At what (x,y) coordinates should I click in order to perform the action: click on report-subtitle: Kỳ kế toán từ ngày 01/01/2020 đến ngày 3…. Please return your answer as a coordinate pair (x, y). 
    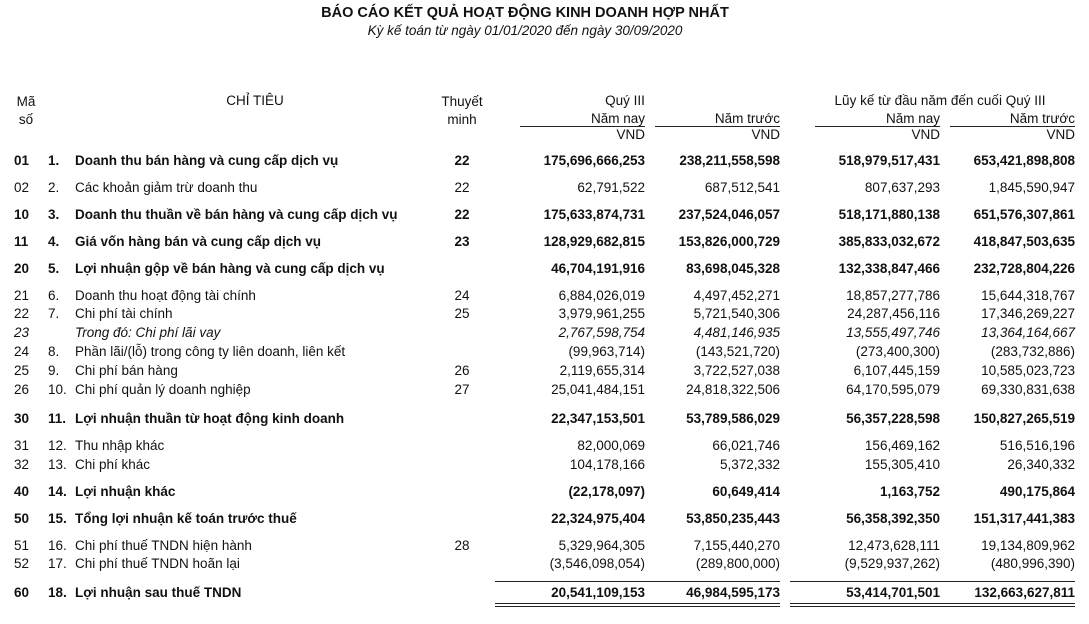
    Looking at the image, I should click on (525, 30).